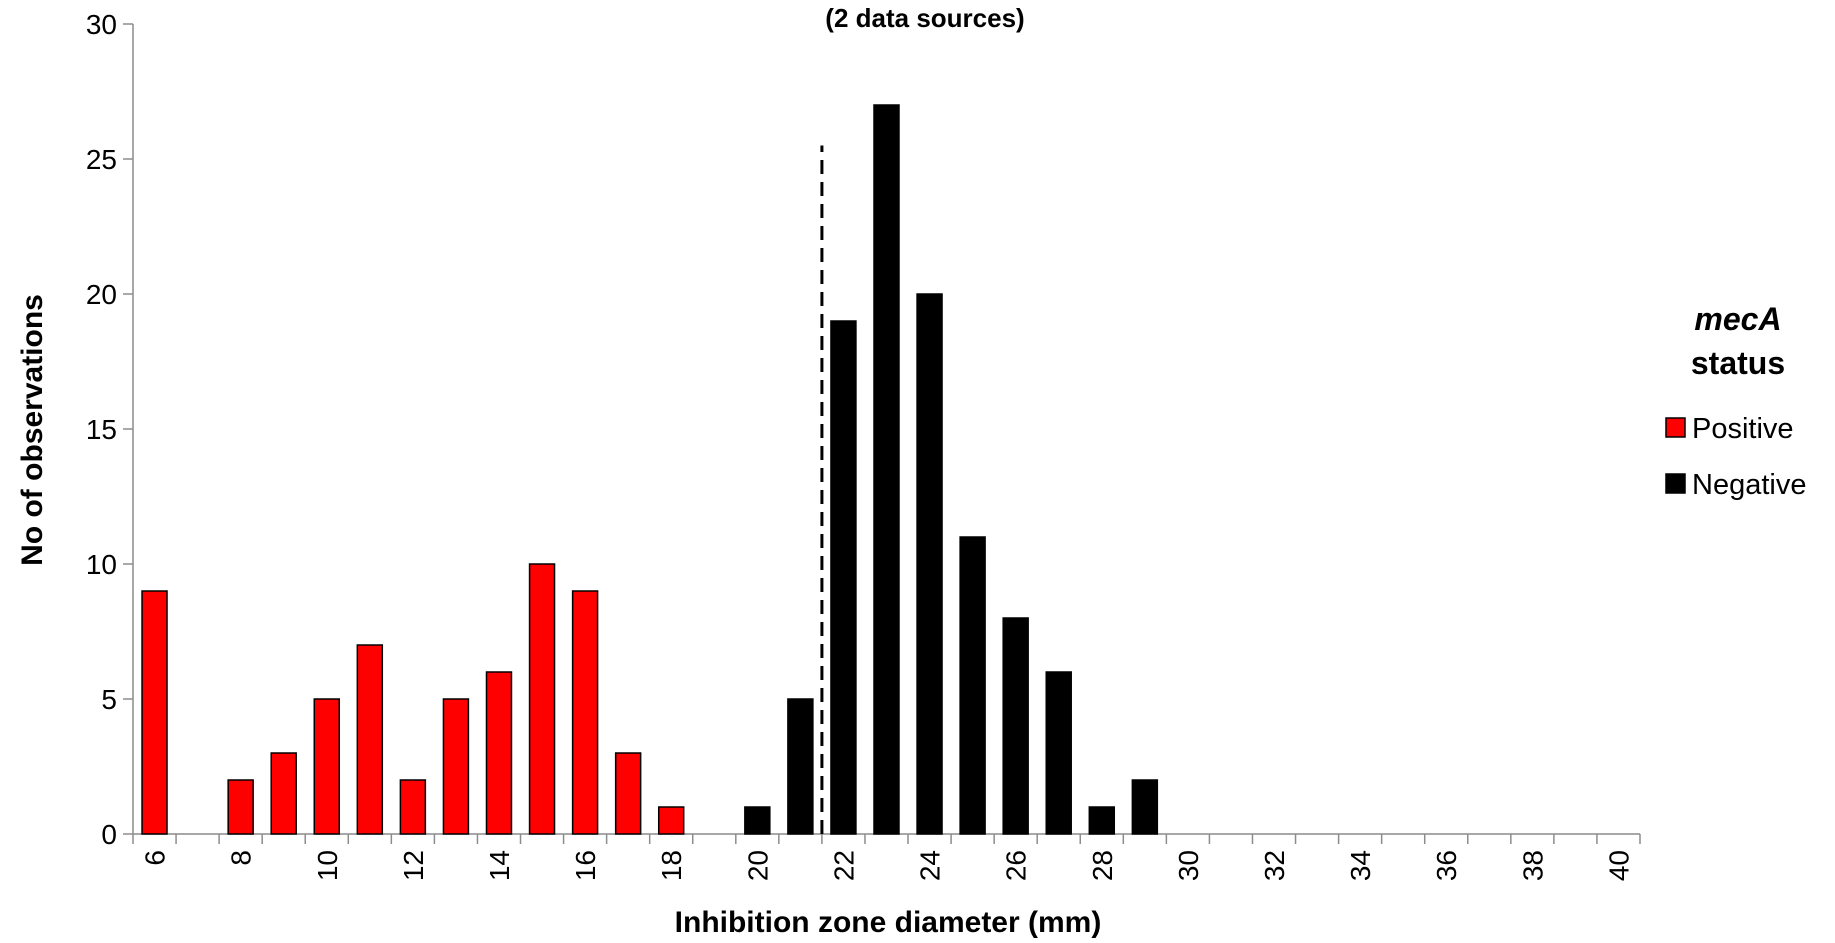  What do you see at coordinates (1675, 483) in the screenshot?
I see `legend-swatch-negative` at bounding box center [1675, 483].